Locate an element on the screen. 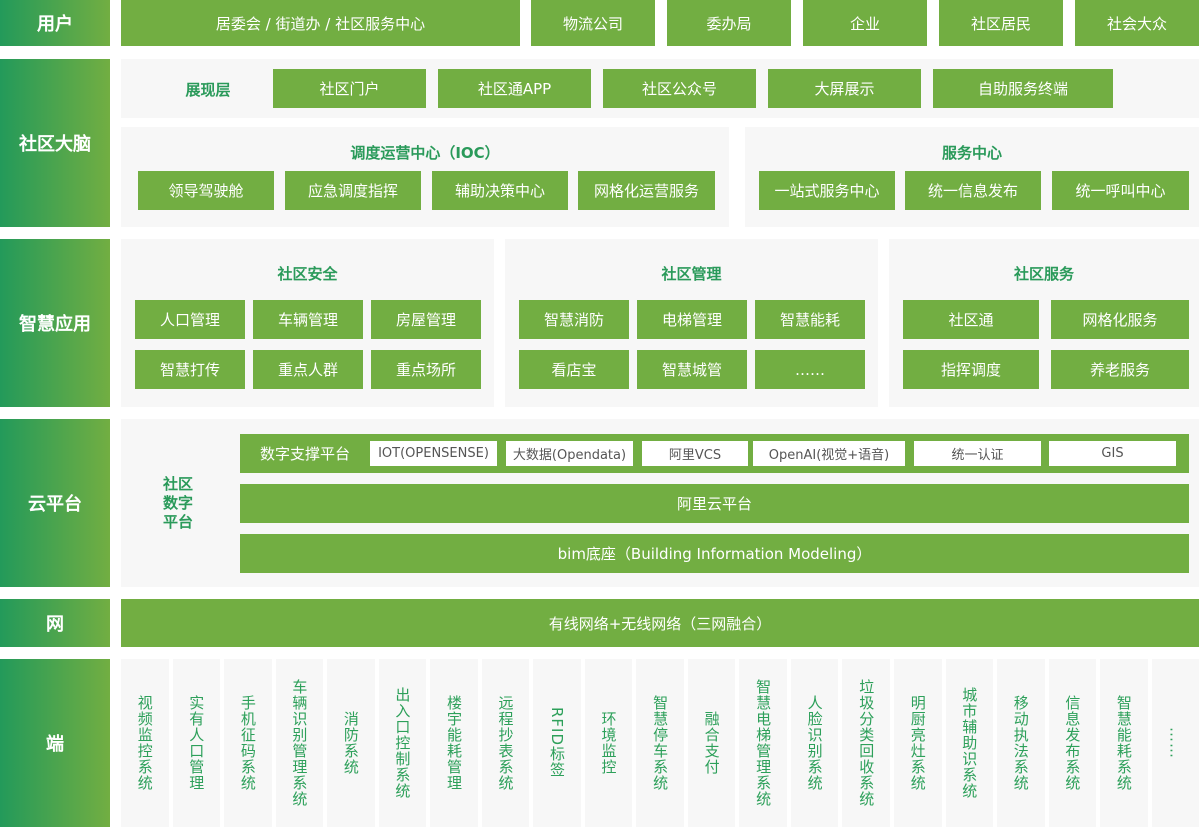 Image resolution: width=1199 pixels, height=830 pixels. management-item: 电梯管理 is located at coordinates (692, 319).